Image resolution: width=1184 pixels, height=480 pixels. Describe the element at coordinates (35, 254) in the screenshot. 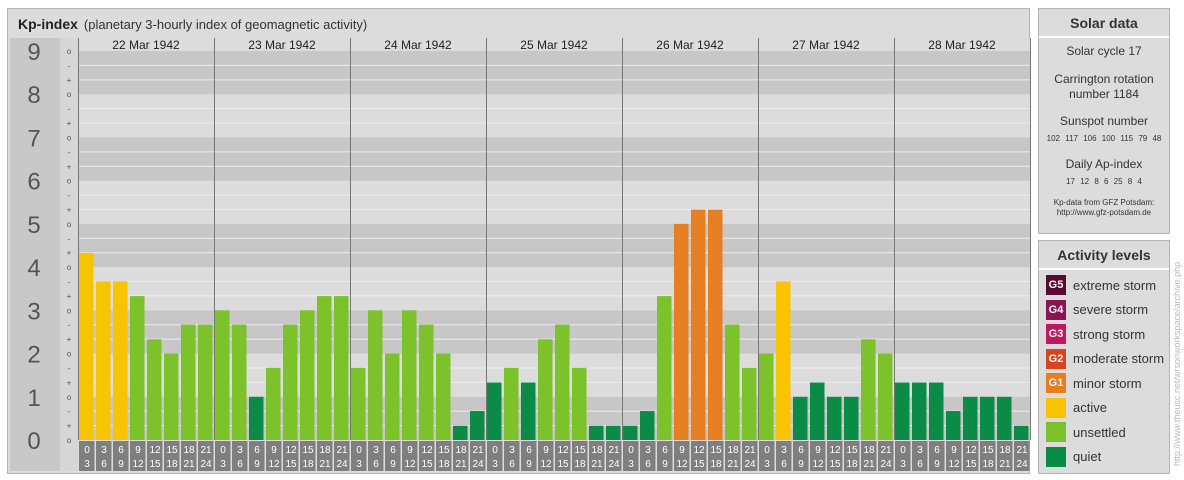

I see `y-axis-column` at that location.